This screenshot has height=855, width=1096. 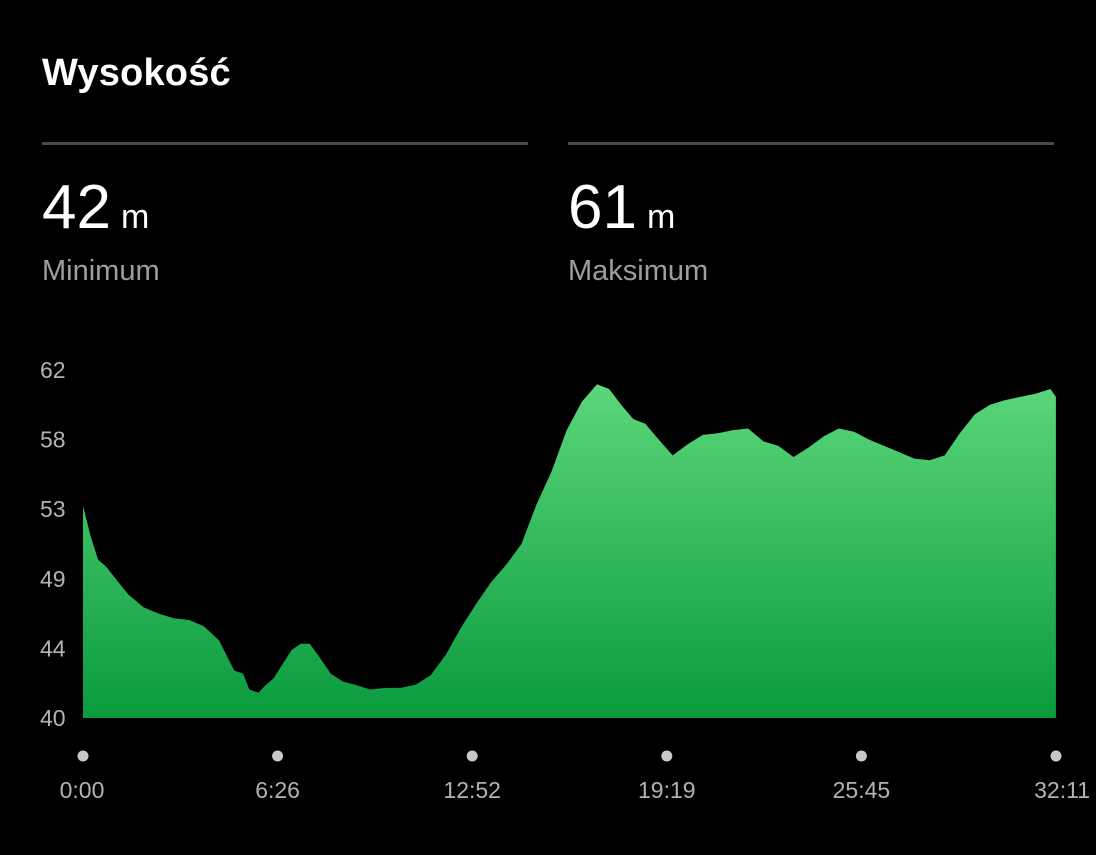 What do you see at coordinates (53, 544) in the screenshot?
I see `y-axis: 62 58 53 49 44 40` at bounding box center [53, 544].